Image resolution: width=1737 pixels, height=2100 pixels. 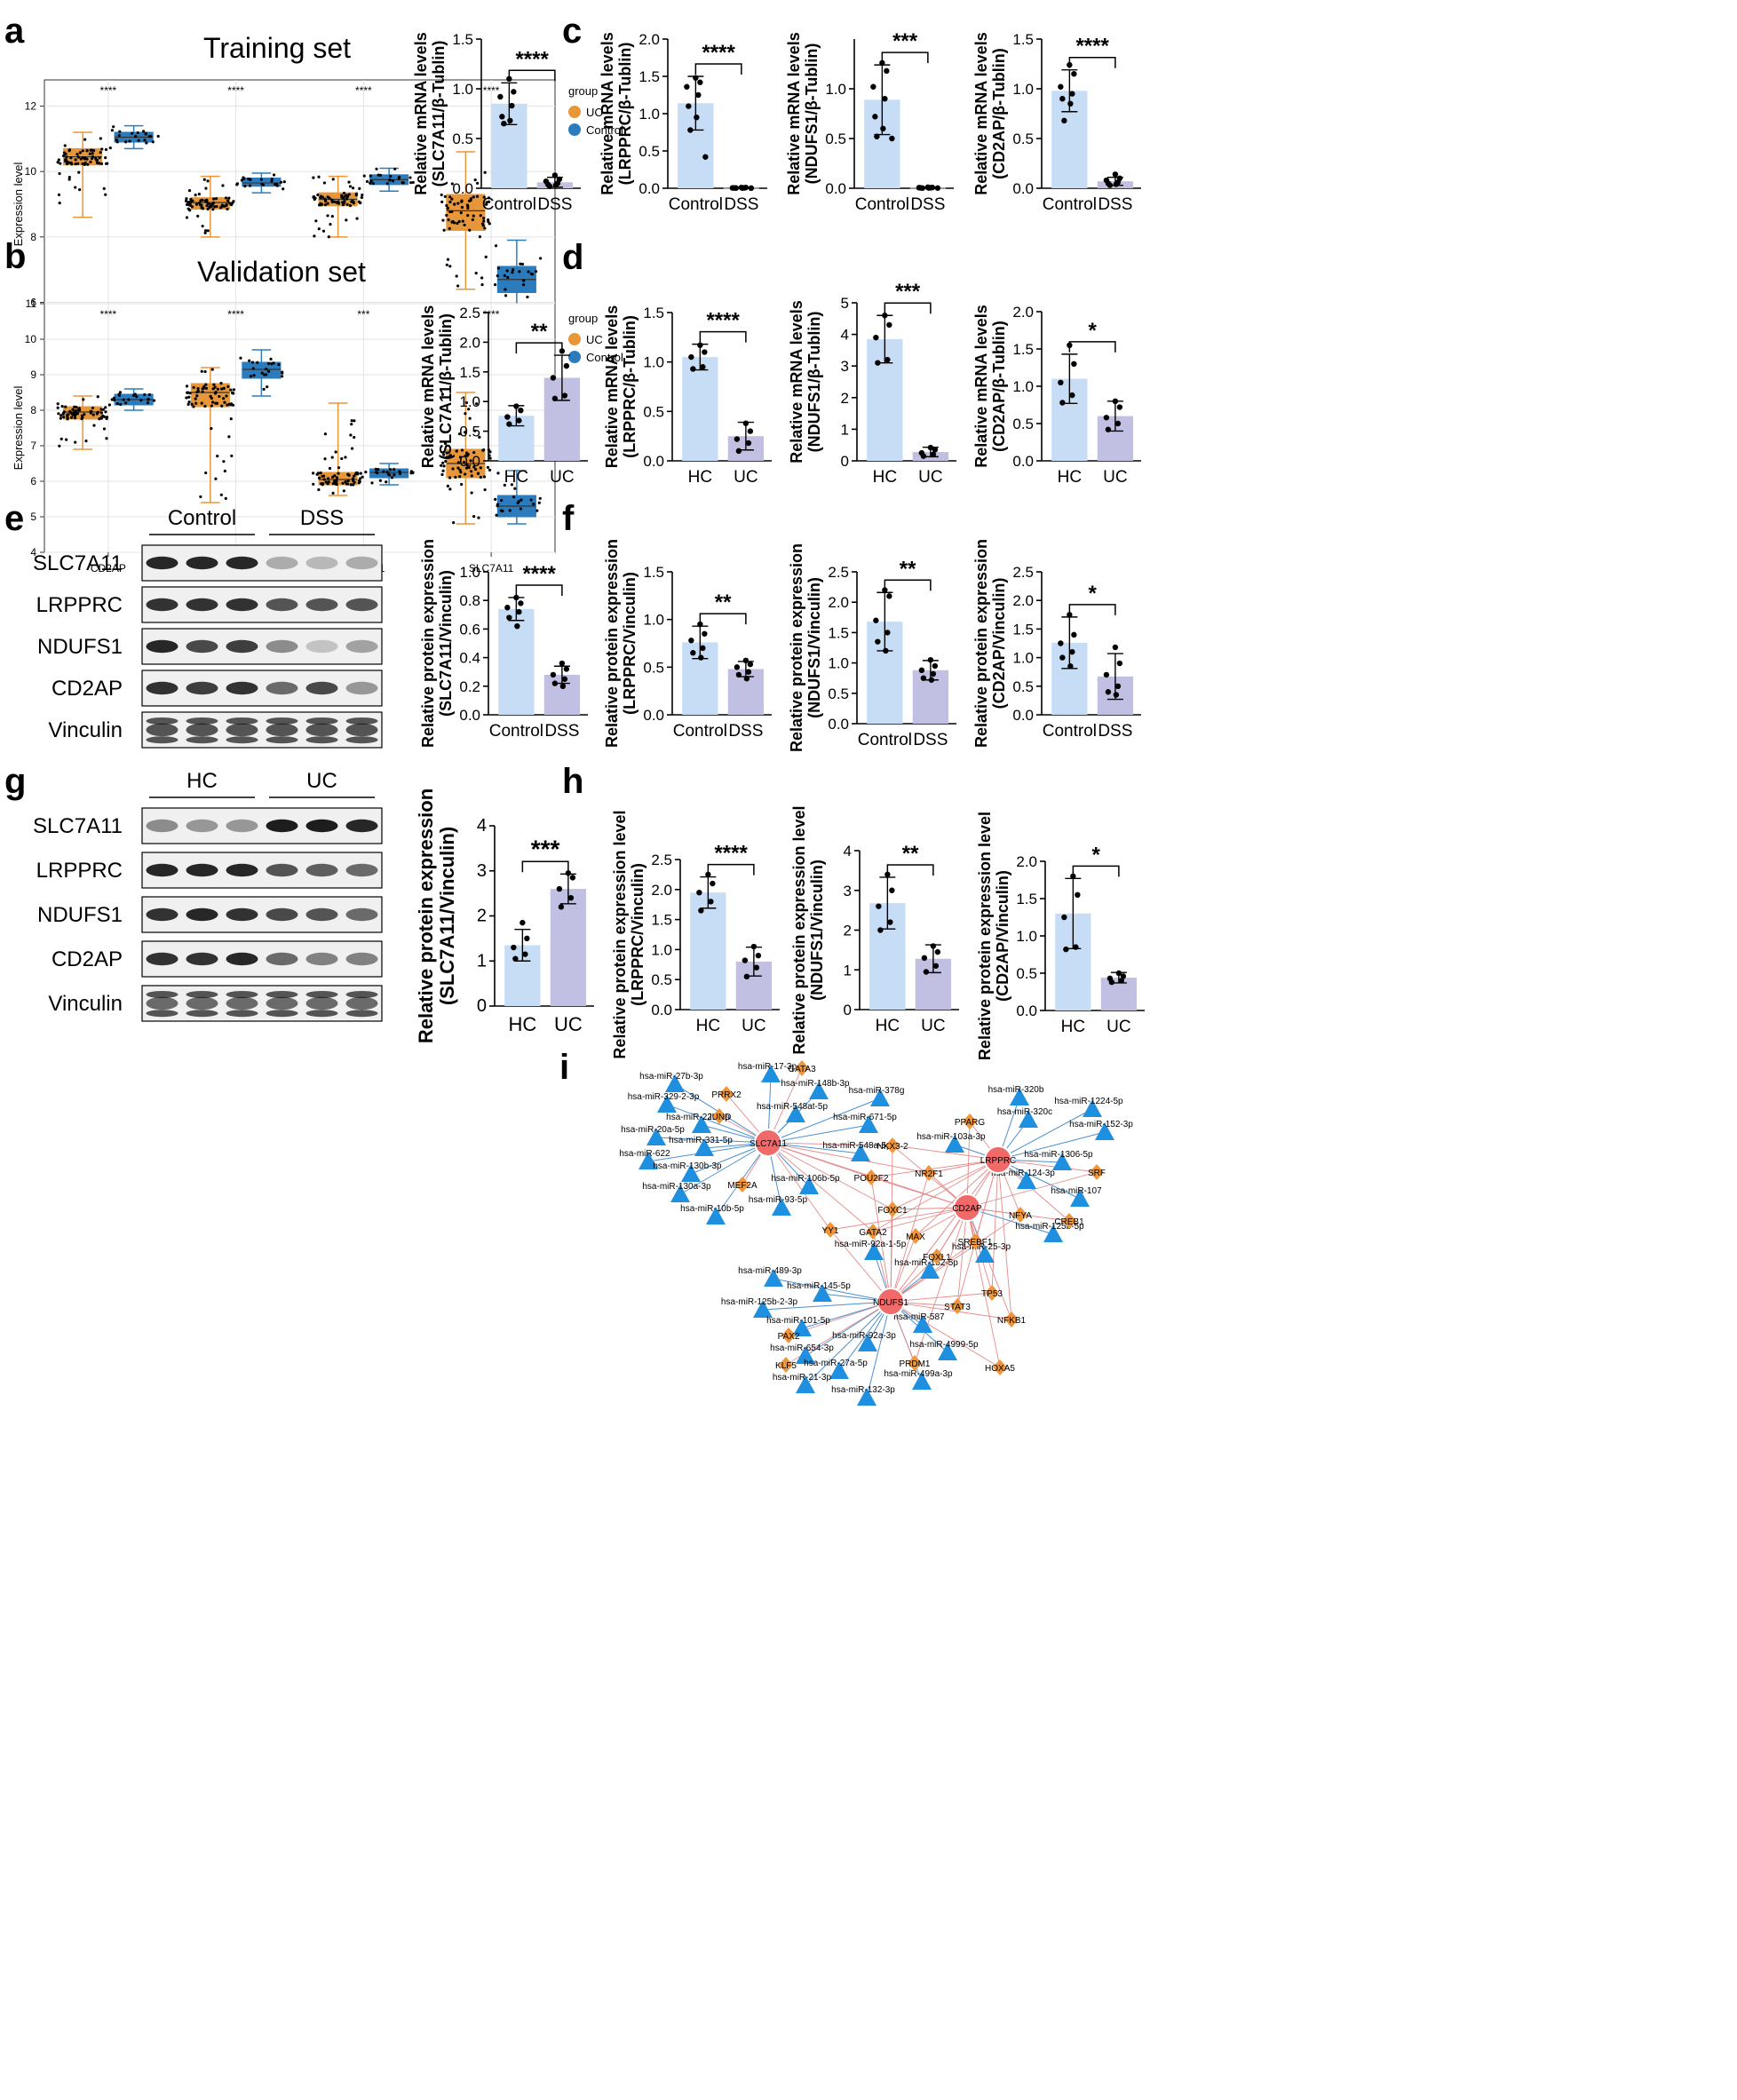 I want to click on legend-label: Control, so click(x=605, y=357).